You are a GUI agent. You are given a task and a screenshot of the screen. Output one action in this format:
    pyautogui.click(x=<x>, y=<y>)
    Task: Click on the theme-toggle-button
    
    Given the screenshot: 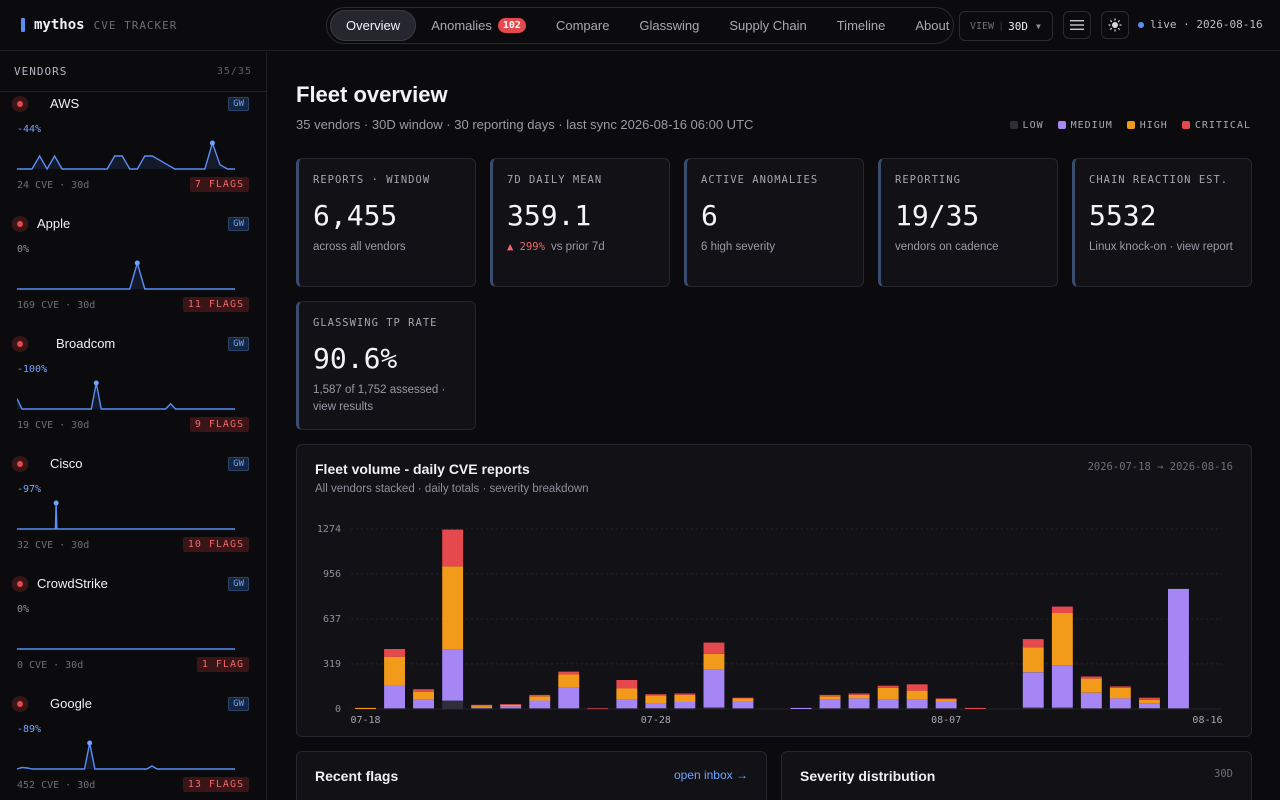 What is the action you would take?
    pyautogui.click(x=1115, y=25)
    